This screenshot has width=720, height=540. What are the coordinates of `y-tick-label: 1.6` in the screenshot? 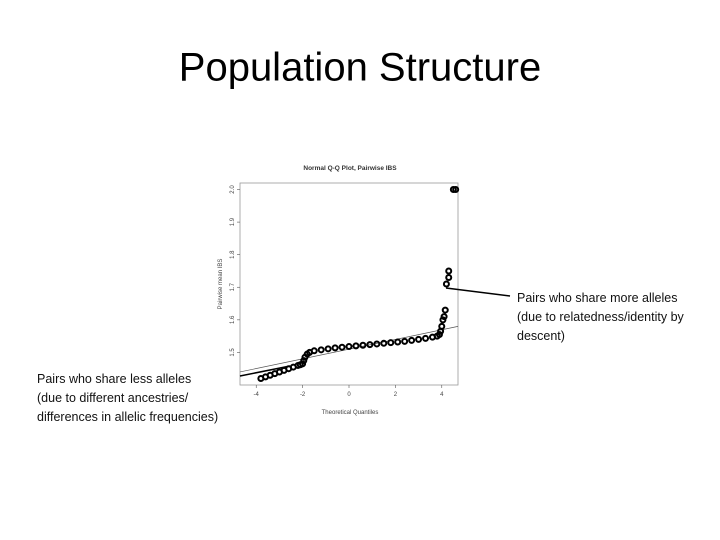 It's located at (233, 319).